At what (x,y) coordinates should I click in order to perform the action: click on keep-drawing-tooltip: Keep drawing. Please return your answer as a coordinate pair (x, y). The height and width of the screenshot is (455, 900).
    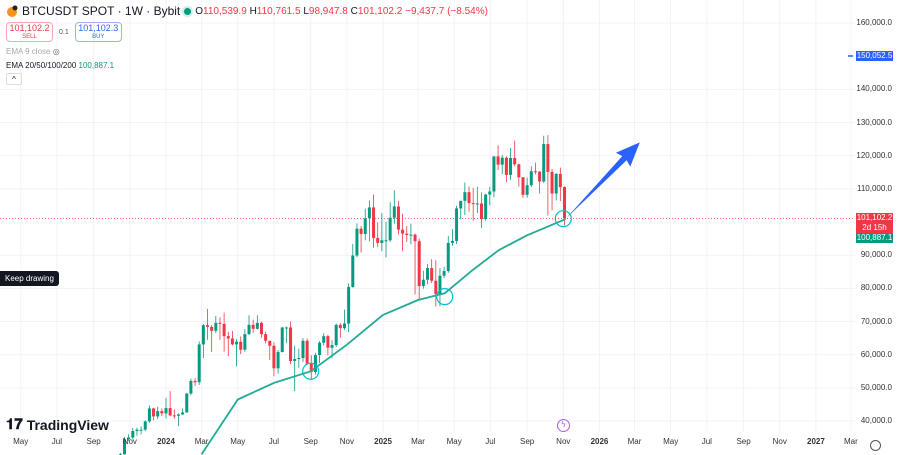
    Looking at the image, I should click on (29, 278).